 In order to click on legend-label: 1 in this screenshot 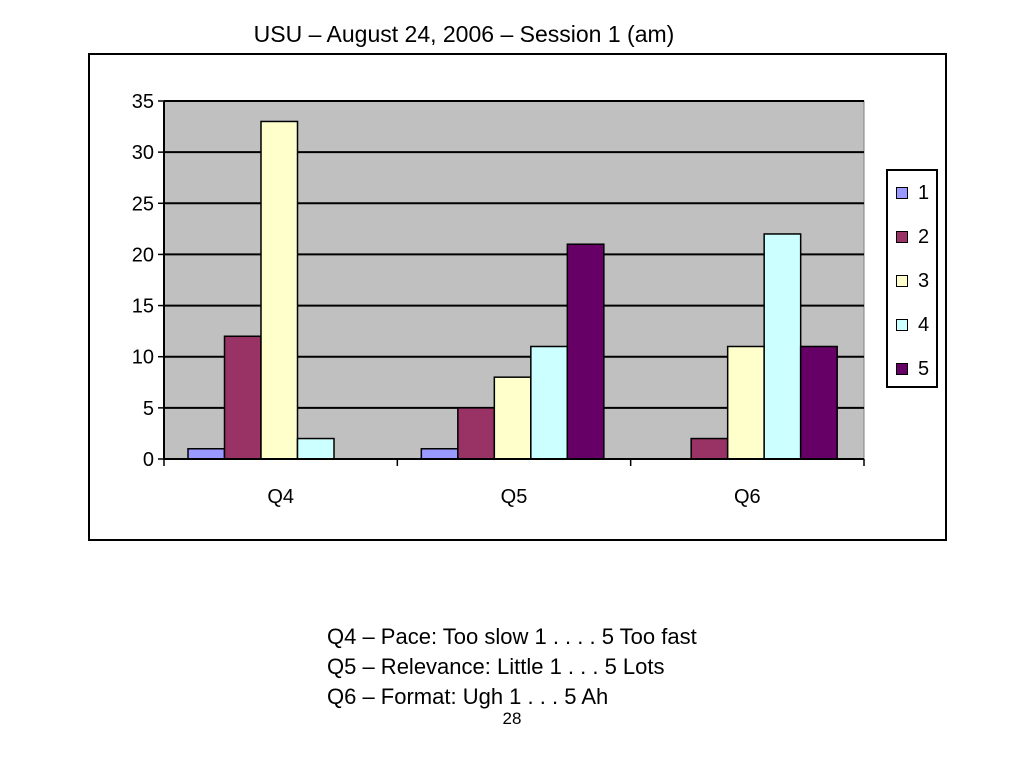, I will do `click(924, 193)`.